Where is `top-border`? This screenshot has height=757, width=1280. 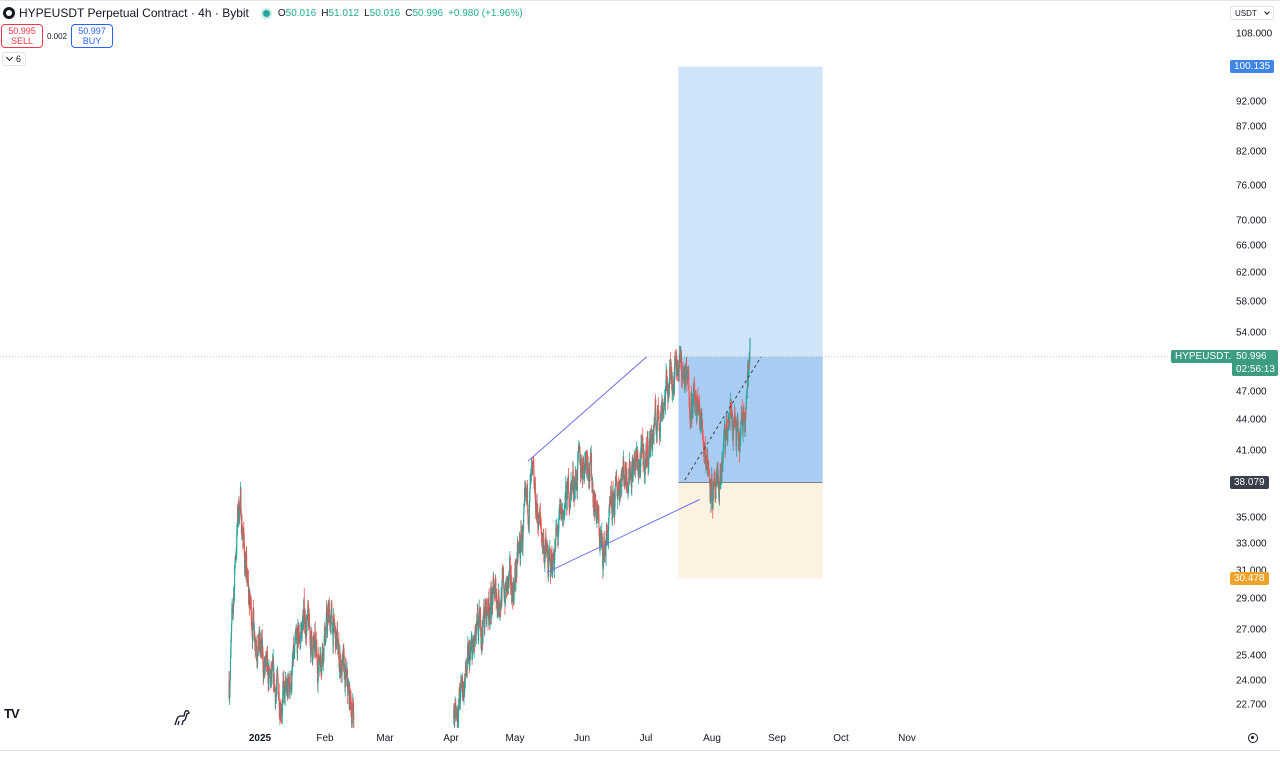 top-border is located at coordinates (640, 0).